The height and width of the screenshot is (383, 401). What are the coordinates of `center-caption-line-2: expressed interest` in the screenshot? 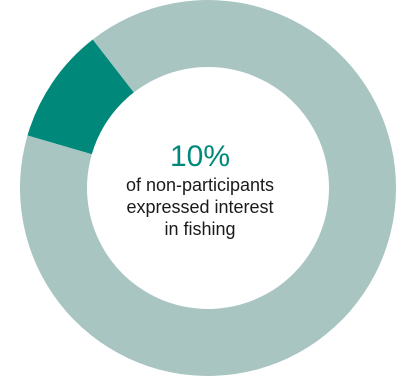 It's located at (200, 207).